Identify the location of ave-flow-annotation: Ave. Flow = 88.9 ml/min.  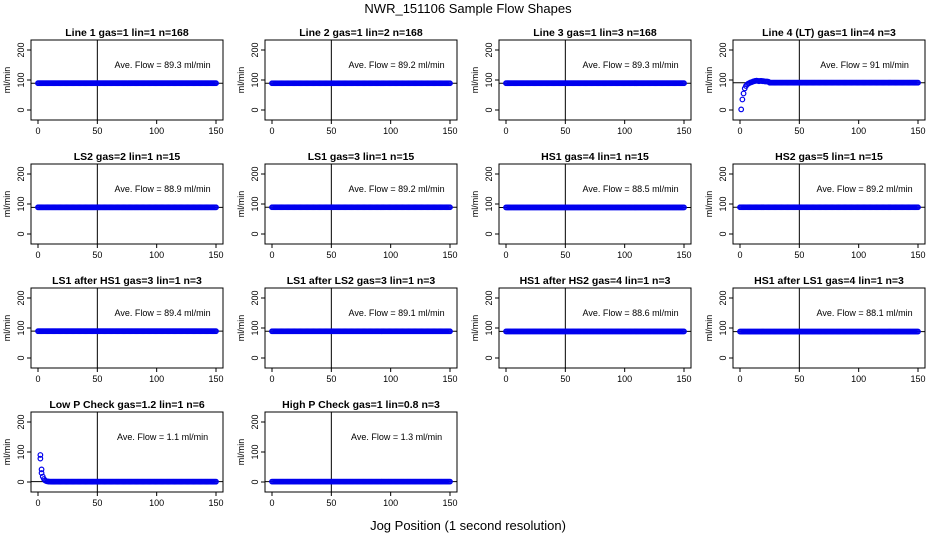
(163, 189).